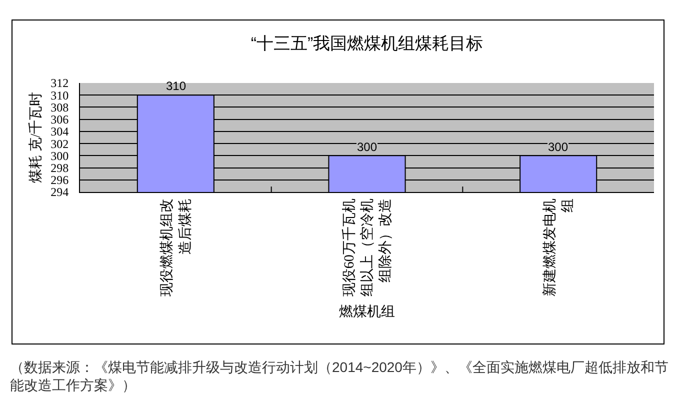 This screenshot has height=409, width=682. What do you see at coordinates (559, 247) in the screenshot?
I see `x-tick-label: 新建燃煤发电机组` at bounding box center [559, 247].